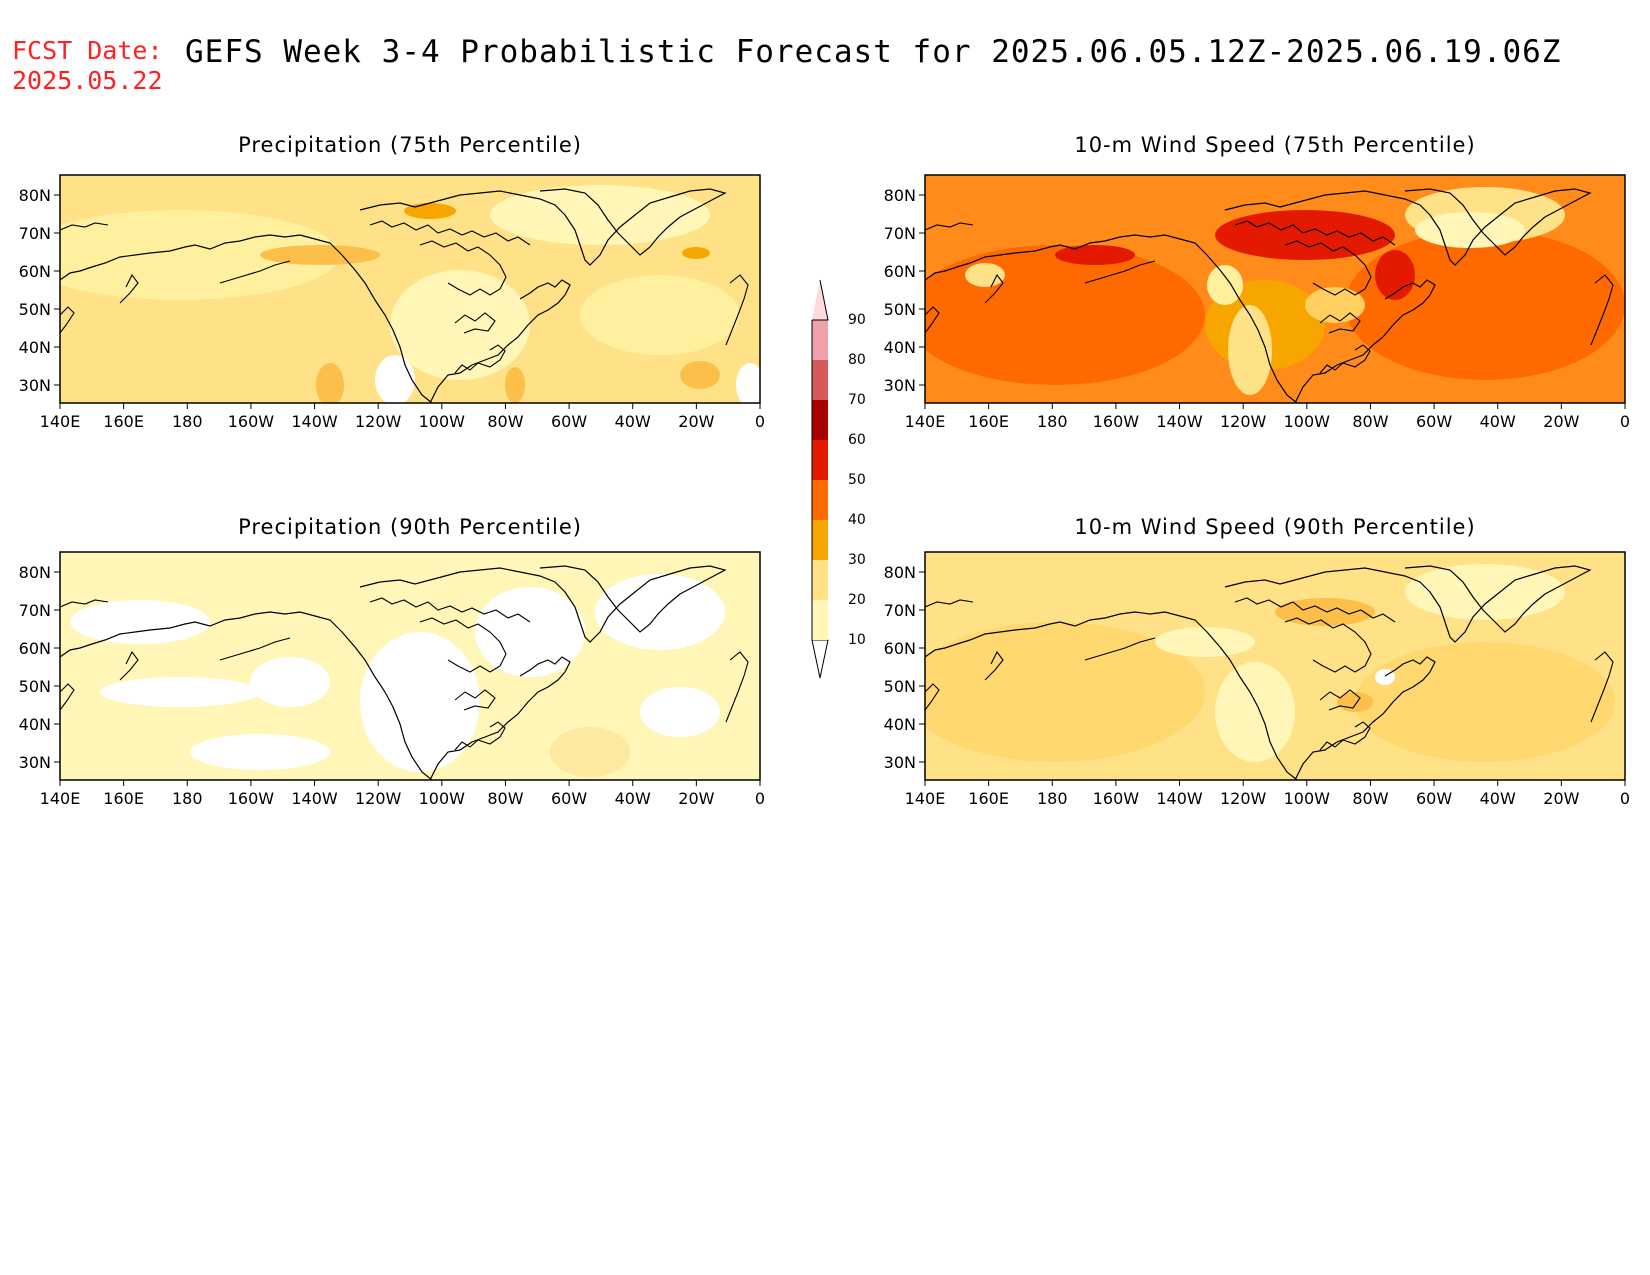  I want to click on colorbar-tail, so click(820, 659).